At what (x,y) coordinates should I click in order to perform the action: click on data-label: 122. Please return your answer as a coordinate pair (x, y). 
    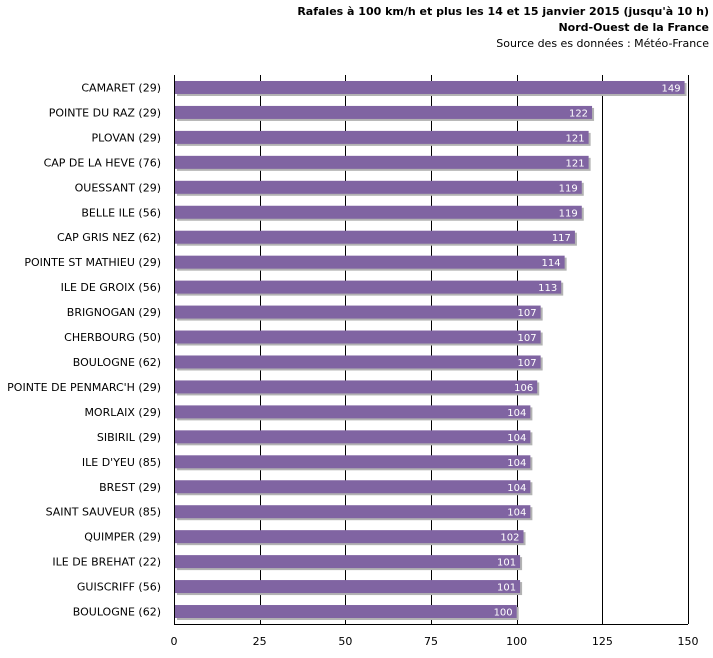
    Looking at the image, I should click on (578, 113).